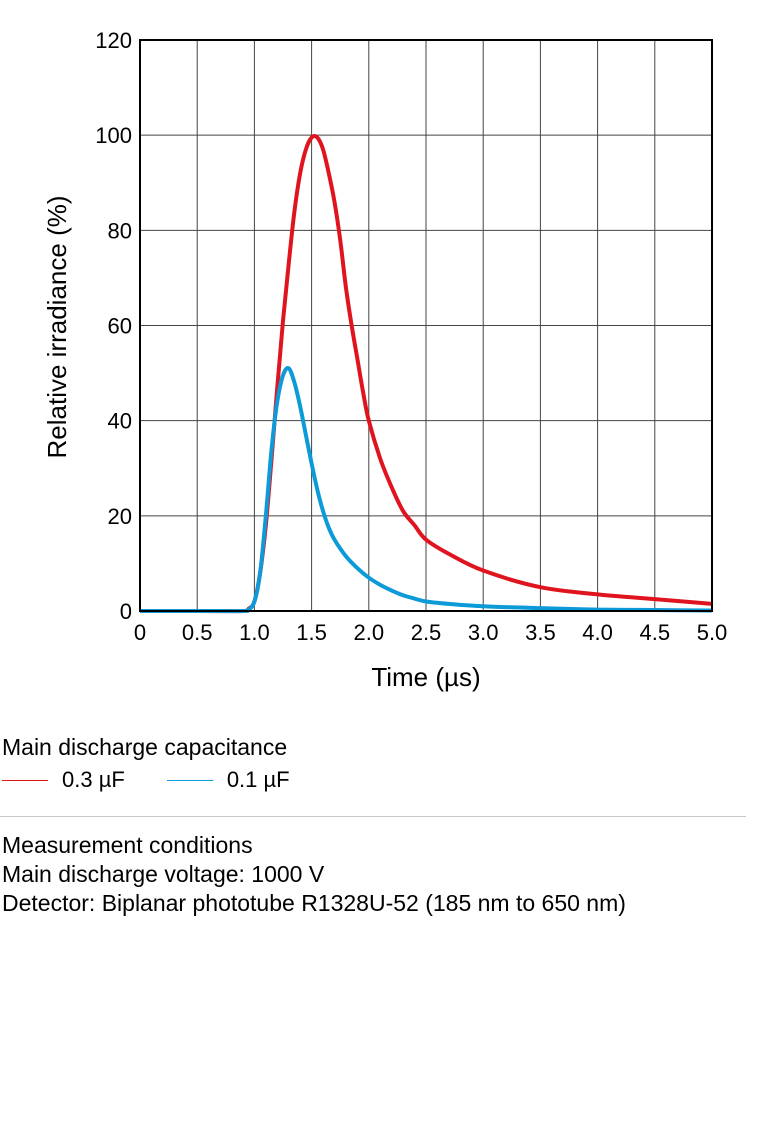 Image resolution: width=768 pixels, height=1130 pixels. What do you see at coordinates (145, 747) in the screenshot?
I see `legend-title: Main discharge capacitance` at bounding box center [145, 747].